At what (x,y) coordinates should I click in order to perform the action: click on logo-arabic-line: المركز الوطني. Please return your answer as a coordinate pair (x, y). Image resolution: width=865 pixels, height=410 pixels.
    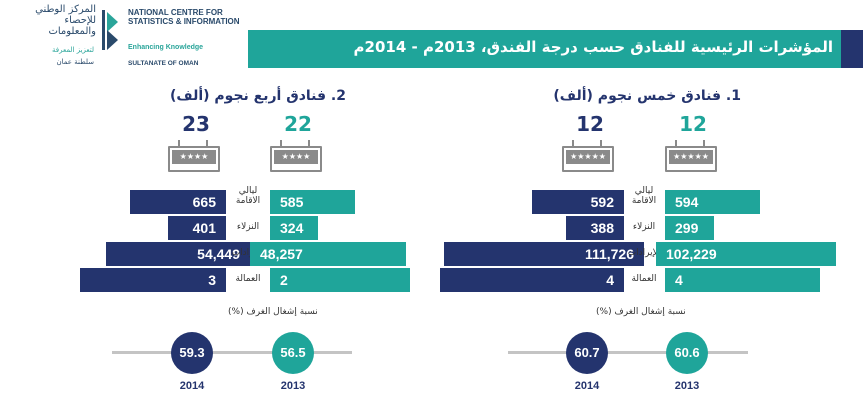
    Looking at the image, I should click on (65, 9).